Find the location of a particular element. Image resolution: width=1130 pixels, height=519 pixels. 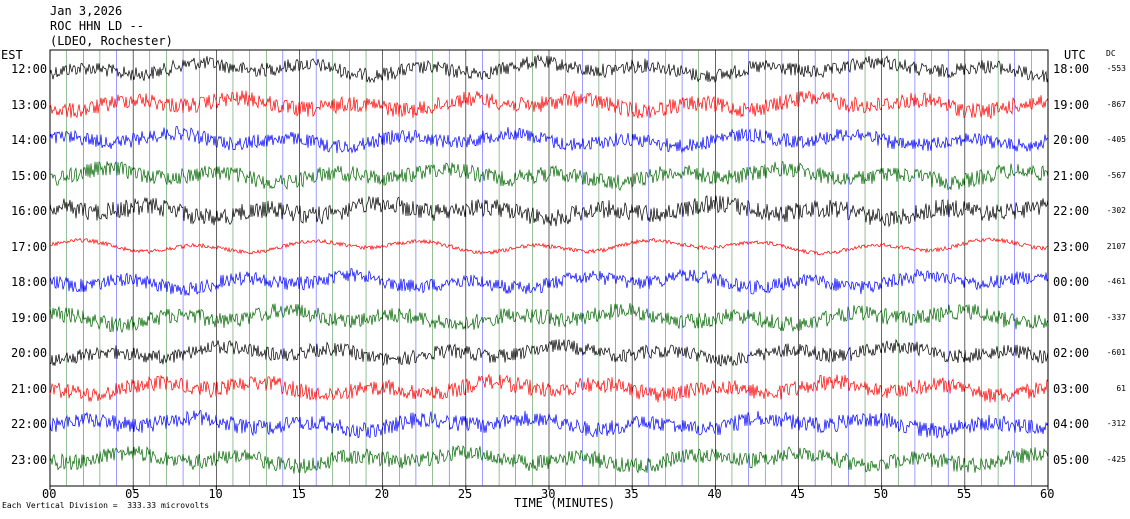

x-tick-marks is located at coordinates (549, 488).